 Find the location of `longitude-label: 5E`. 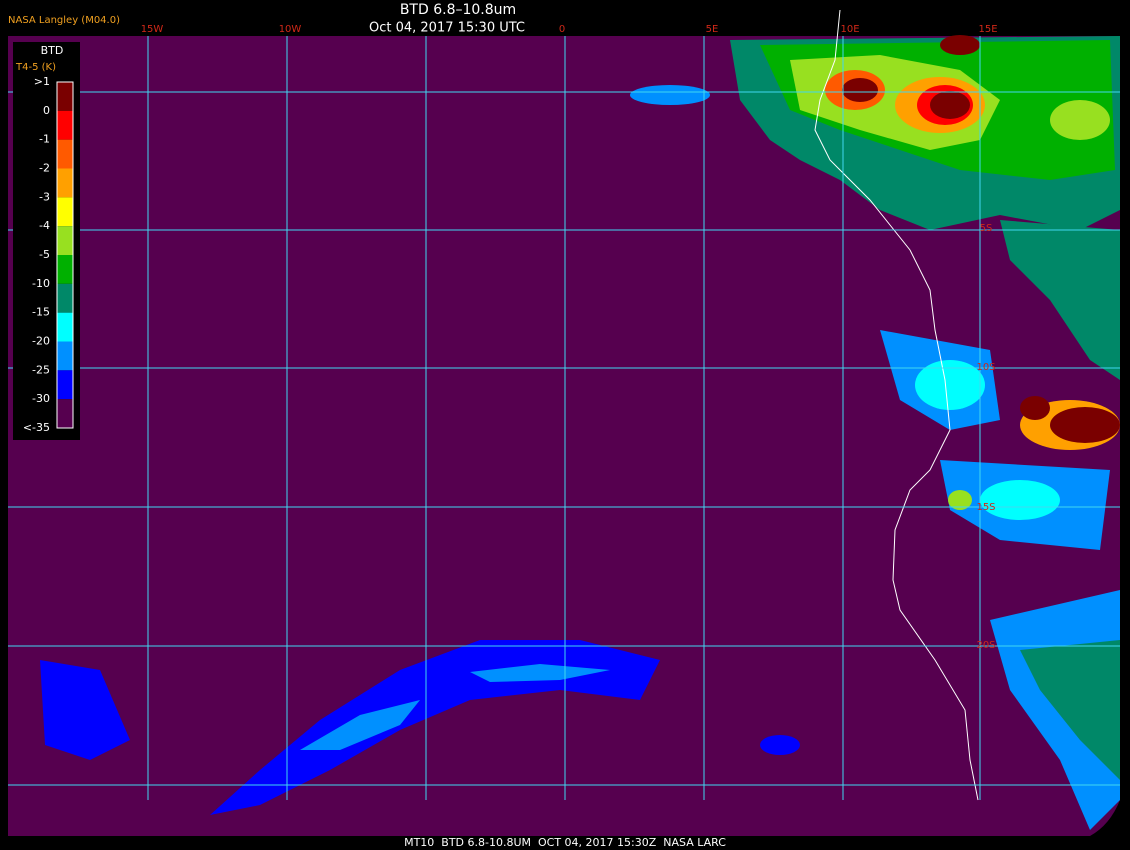

longitude-label: 5E is located at coordinates (712, 29).